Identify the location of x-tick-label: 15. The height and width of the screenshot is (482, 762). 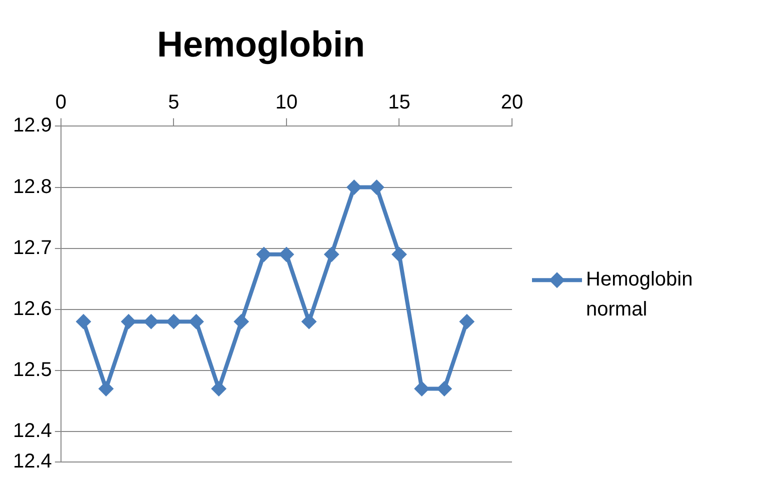
(399, 103).